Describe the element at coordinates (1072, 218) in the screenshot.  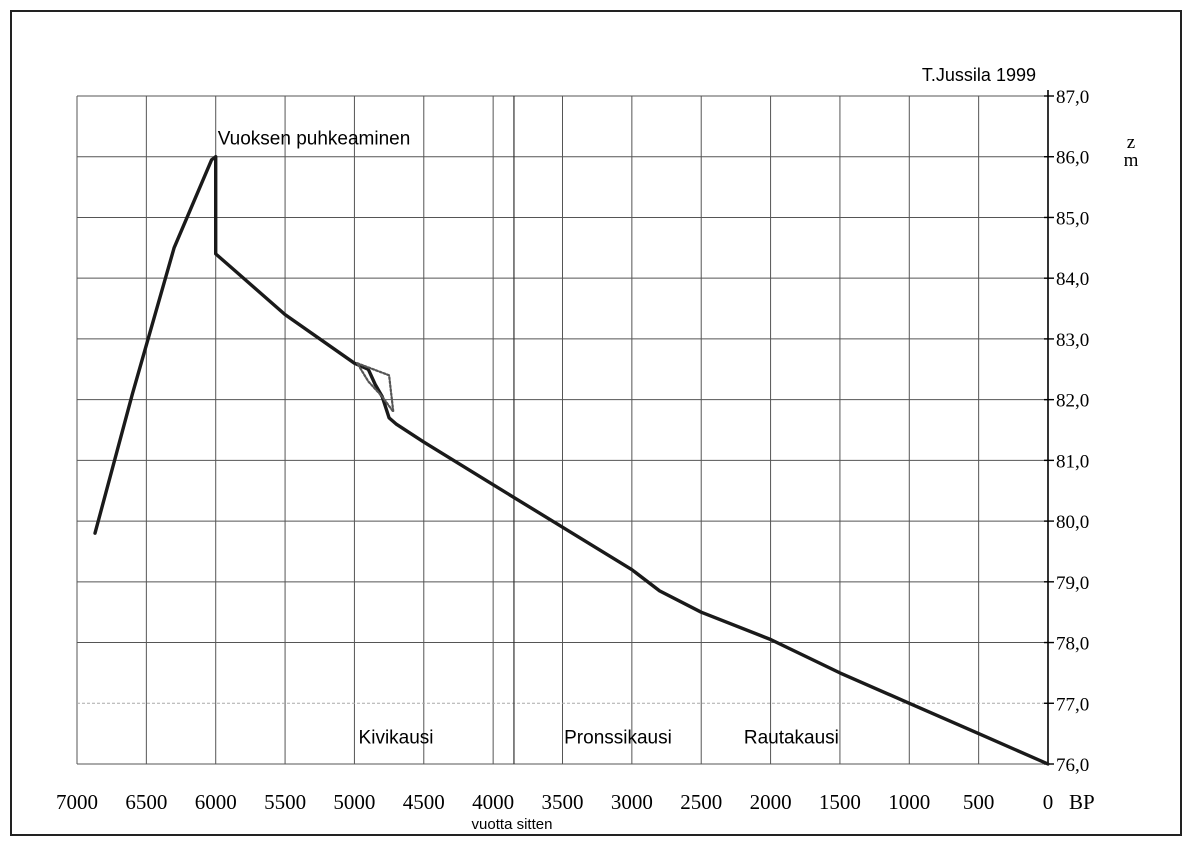
I see `y-tick-label: 85,0` at that location.